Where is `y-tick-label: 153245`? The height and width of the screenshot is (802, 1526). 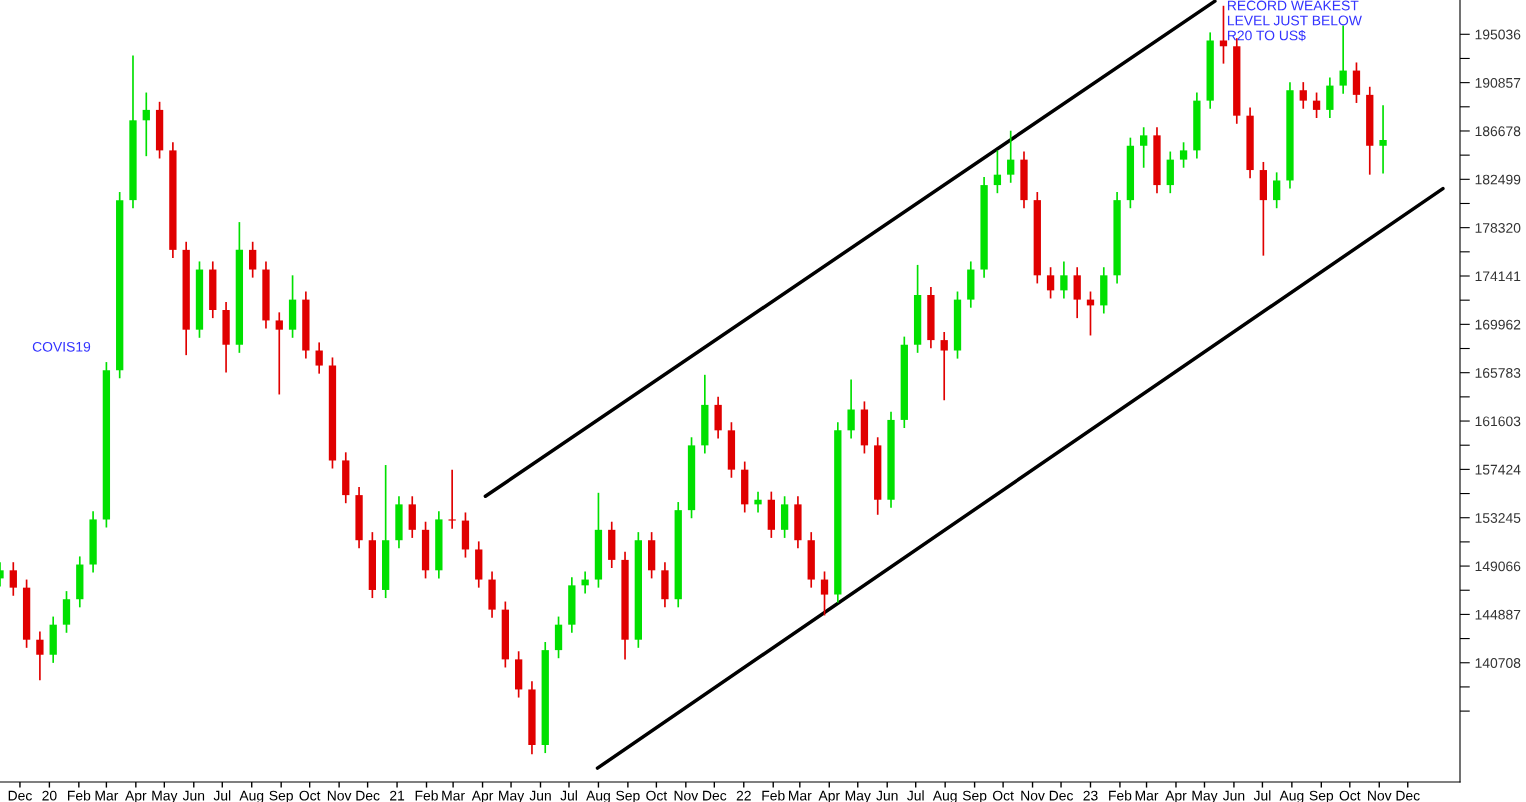
y-tick-label: 153245 is located at coordinates (1498, 518).